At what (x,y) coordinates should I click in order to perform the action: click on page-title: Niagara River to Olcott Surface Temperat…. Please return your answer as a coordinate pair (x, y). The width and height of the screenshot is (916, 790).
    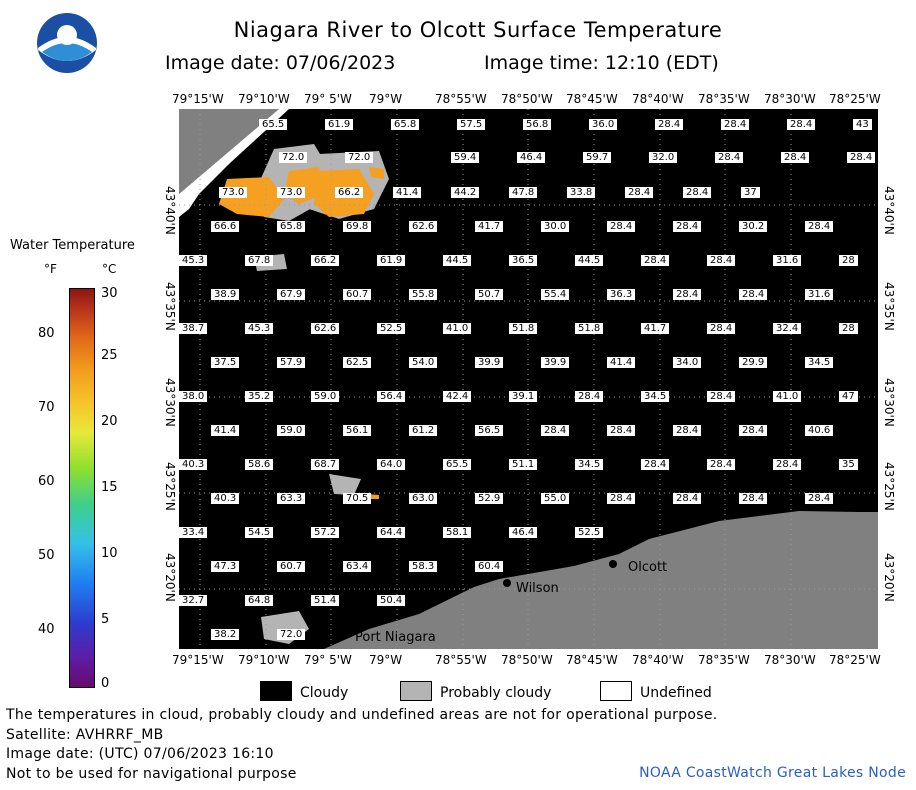
    Looking at the image, I should click on (478, 30).